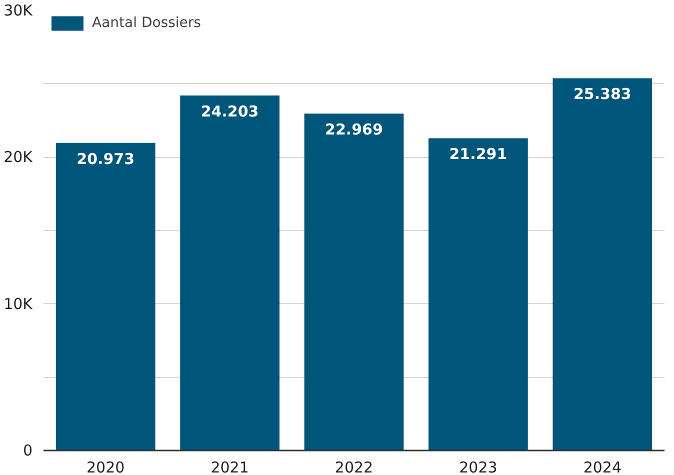  Describe the element at coordinates (354, 129) in the screenshot. I see `text: 22.969` at that location.